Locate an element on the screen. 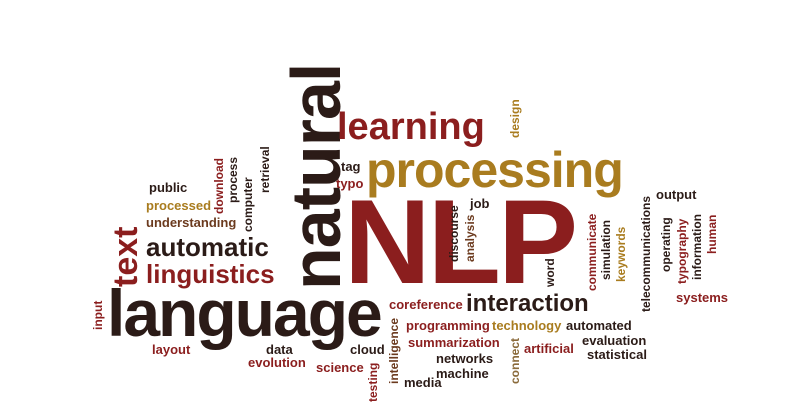  word-nlp: NLP is located at coordinates (461, 242).